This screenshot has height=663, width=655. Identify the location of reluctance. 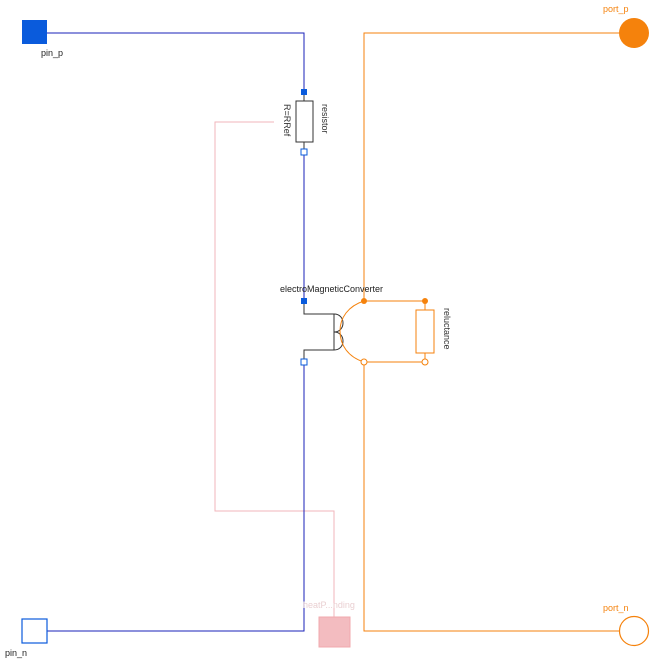
(425, 332).